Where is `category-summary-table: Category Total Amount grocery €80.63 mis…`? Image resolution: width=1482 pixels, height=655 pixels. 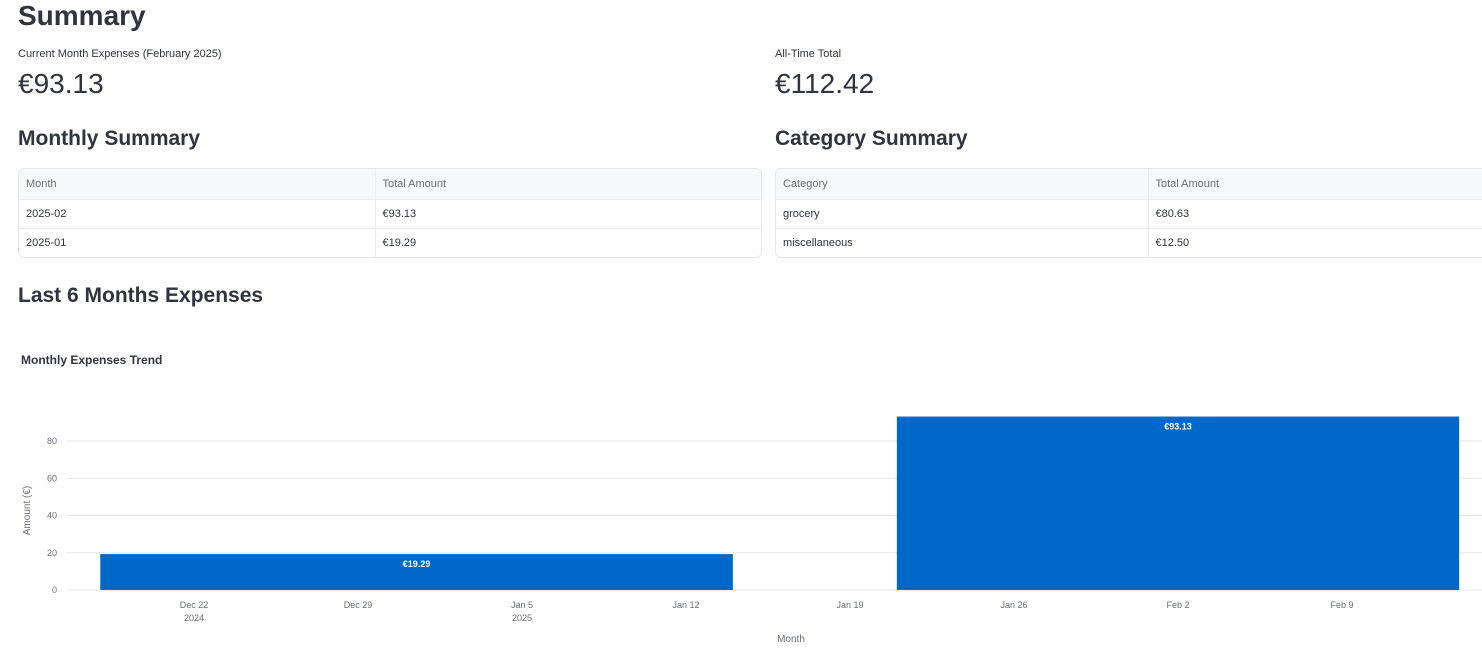
category-summary-table: Category Total Amount grocery €80.63 mis… is located at coordinates (1128, 213).